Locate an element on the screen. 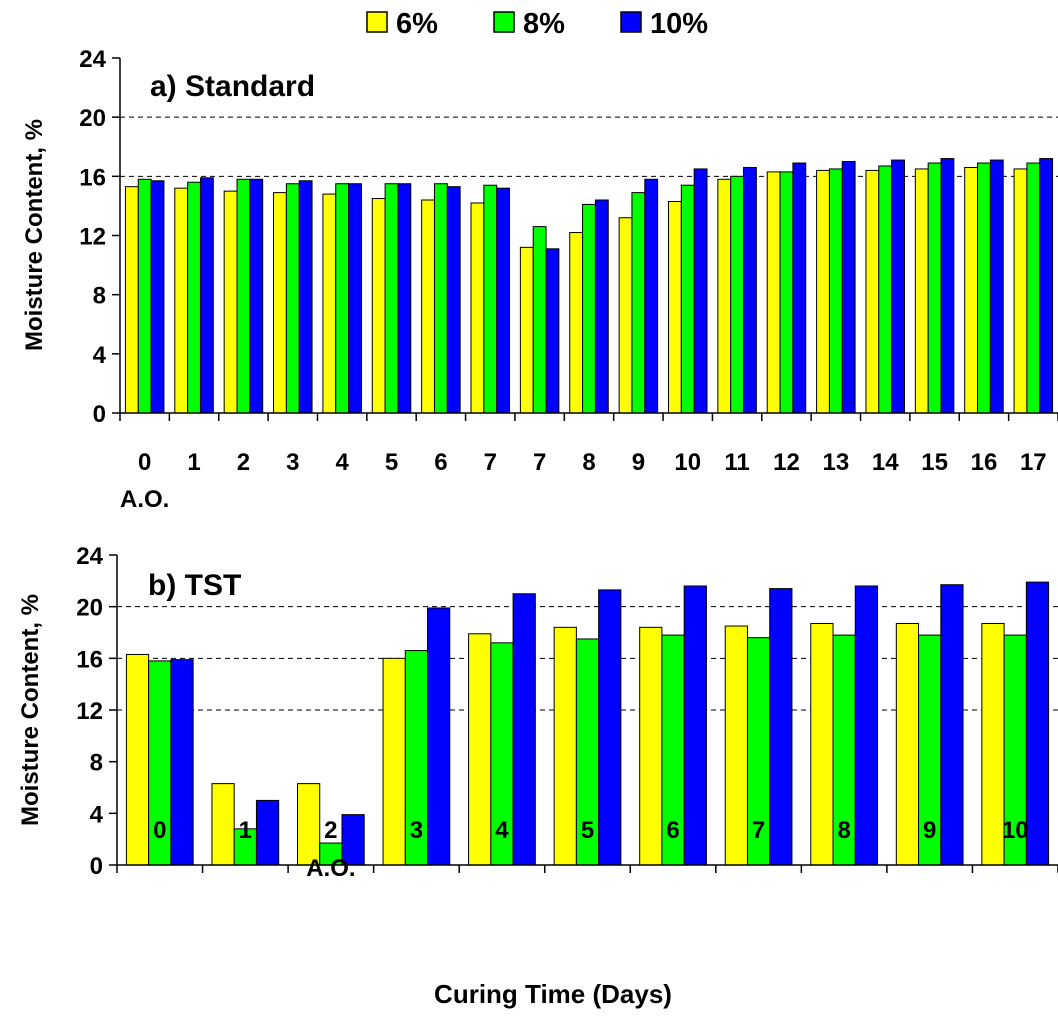 The height and width of the screenshot is (1021, 1058). bar-s1-c7 is located at coordinates (490, 299).